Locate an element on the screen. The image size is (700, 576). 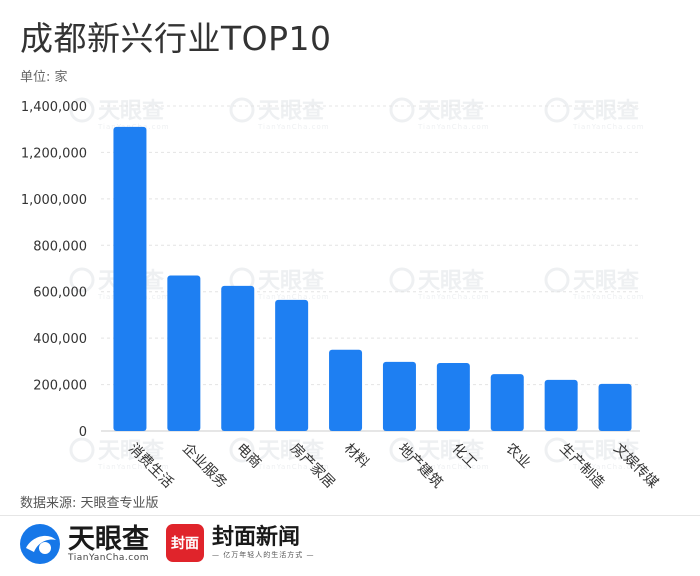
unit-label: 单位: 家 is located at coordinates (44, 77).